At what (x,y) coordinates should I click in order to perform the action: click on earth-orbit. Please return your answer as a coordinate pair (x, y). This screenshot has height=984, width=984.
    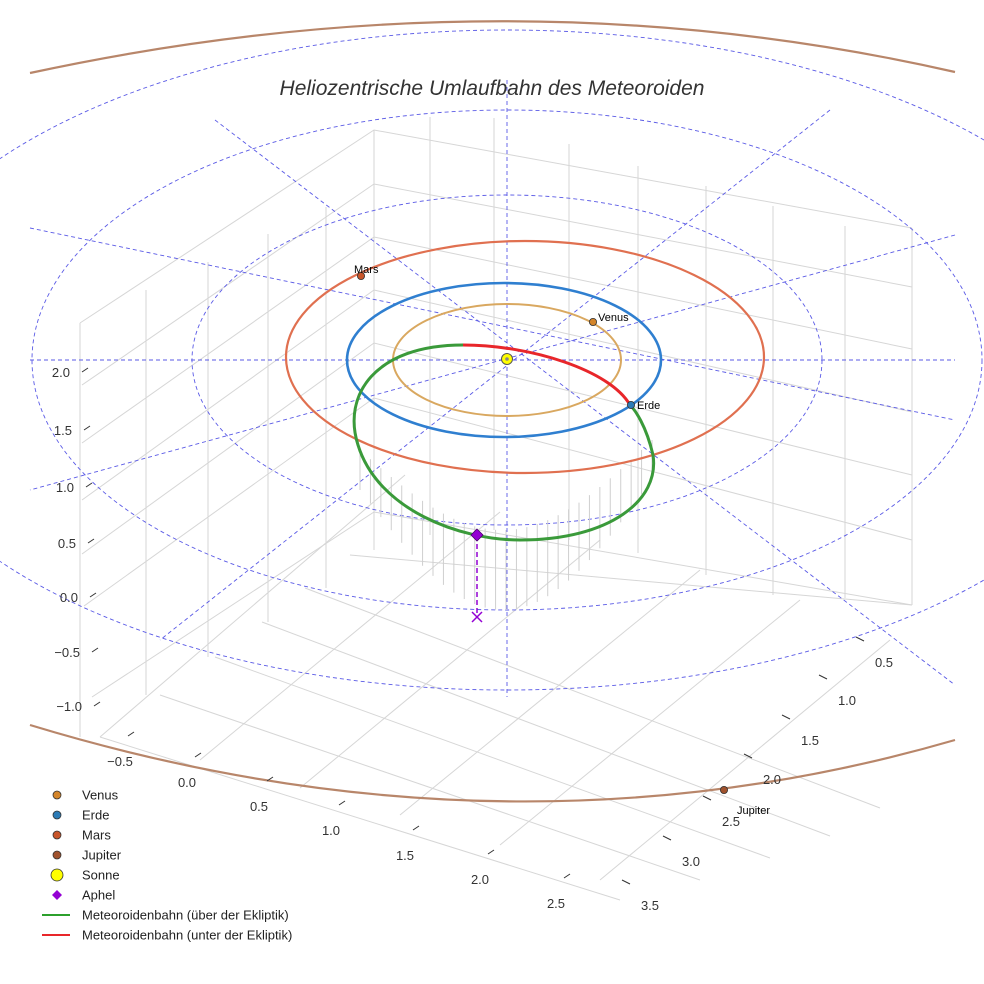
    Looking at the image, I should click on (504, 360).